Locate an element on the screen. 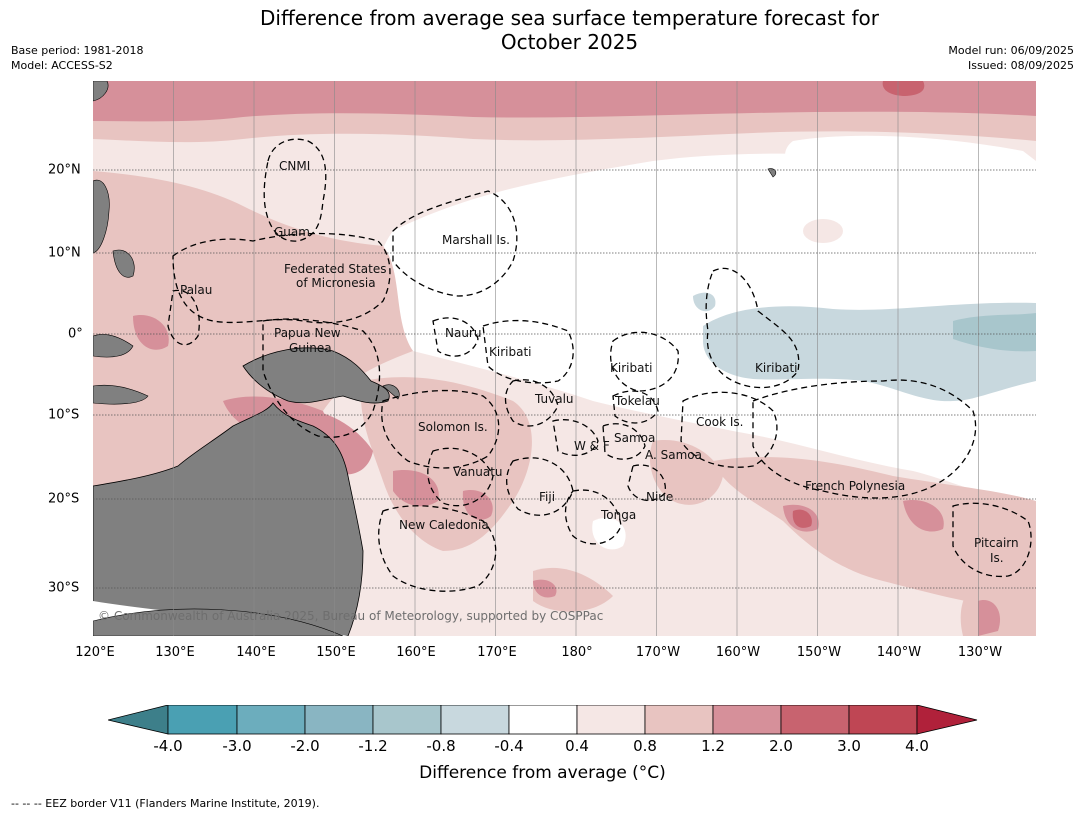 The width and height of the screenshot is (1085, 816). anomaly-hot-fp is located at coordinates (802, 518).